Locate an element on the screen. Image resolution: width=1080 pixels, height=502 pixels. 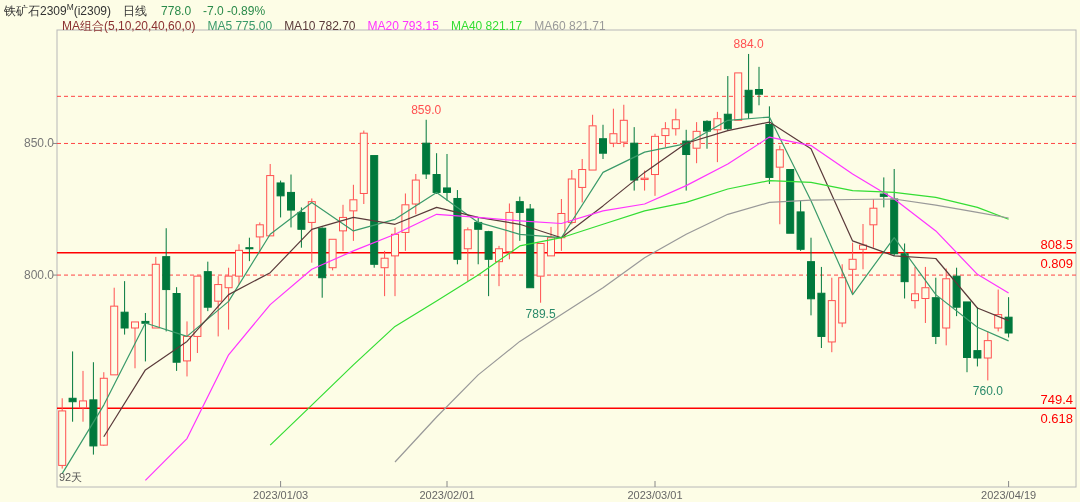
x-tick-label: 2023/03/01 is located at coordinates (655, 495).